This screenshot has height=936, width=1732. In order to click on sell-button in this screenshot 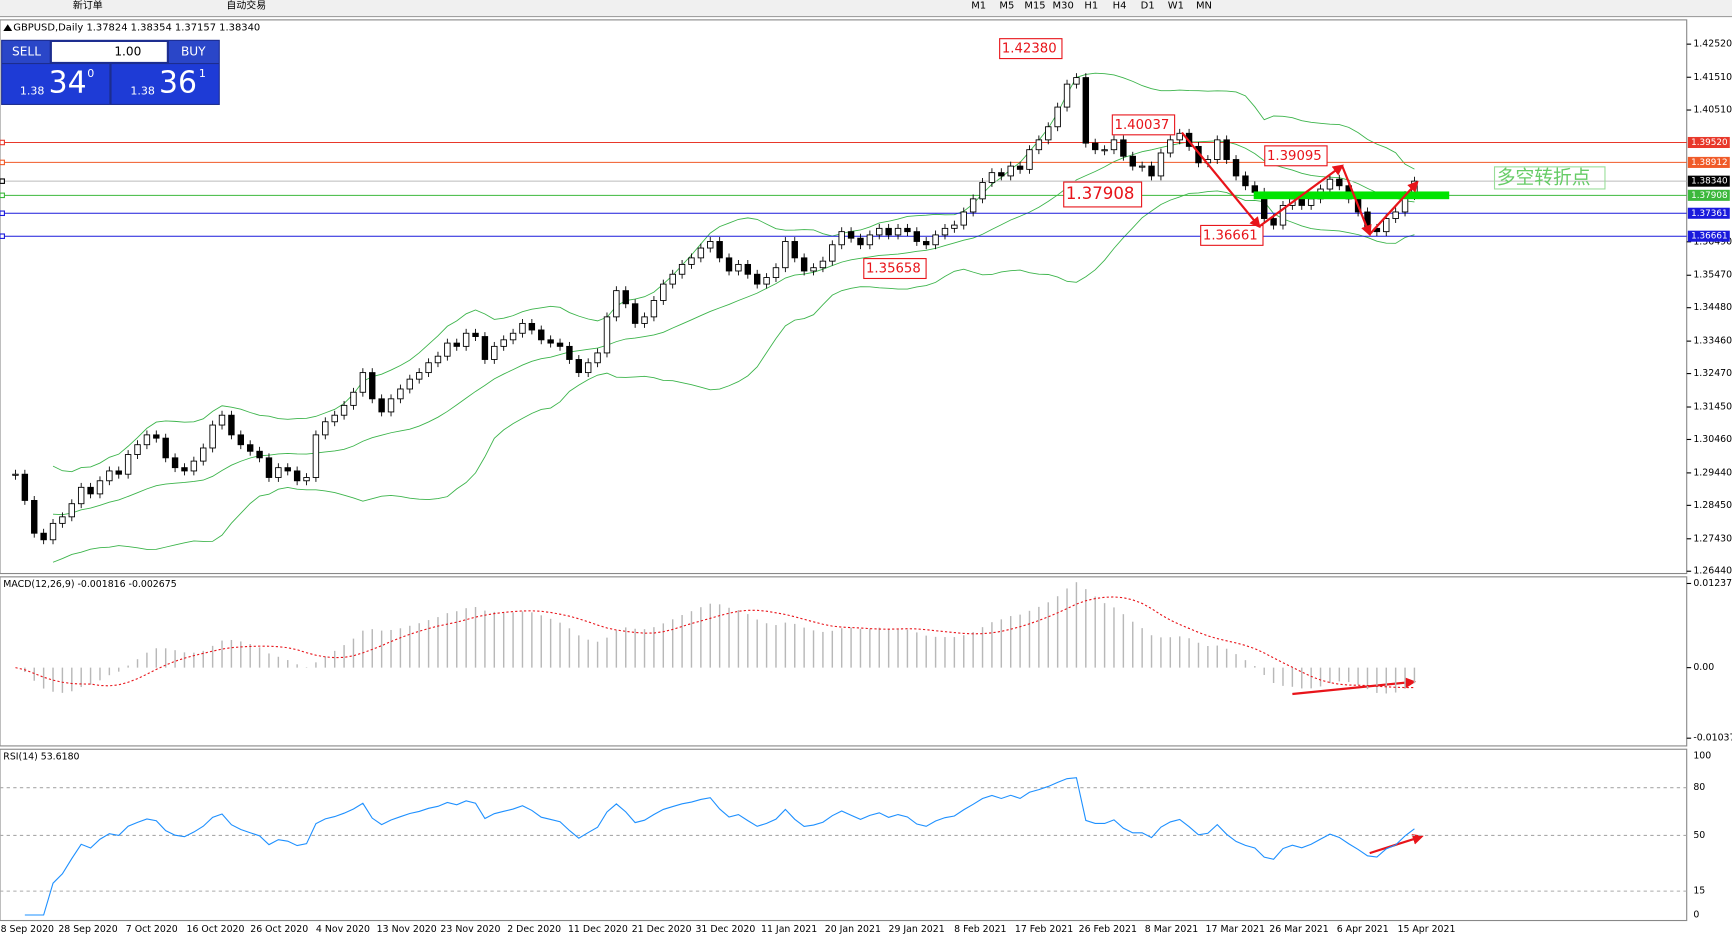, I will do `click(26, 51)`.